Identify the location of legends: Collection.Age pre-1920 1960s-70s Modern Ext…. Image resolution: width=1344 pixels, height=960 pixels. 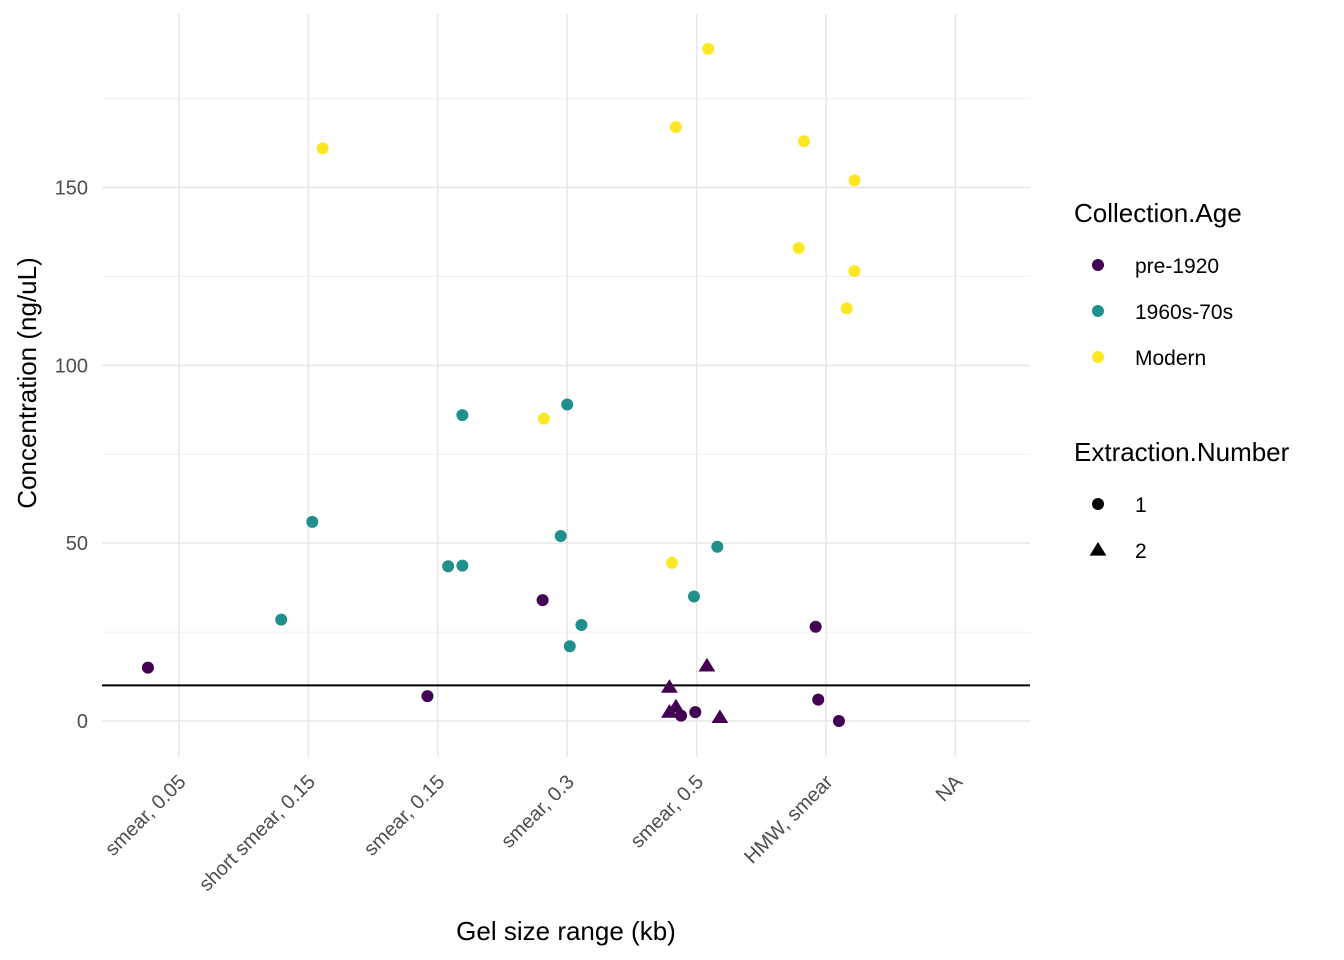
(1182, 380).